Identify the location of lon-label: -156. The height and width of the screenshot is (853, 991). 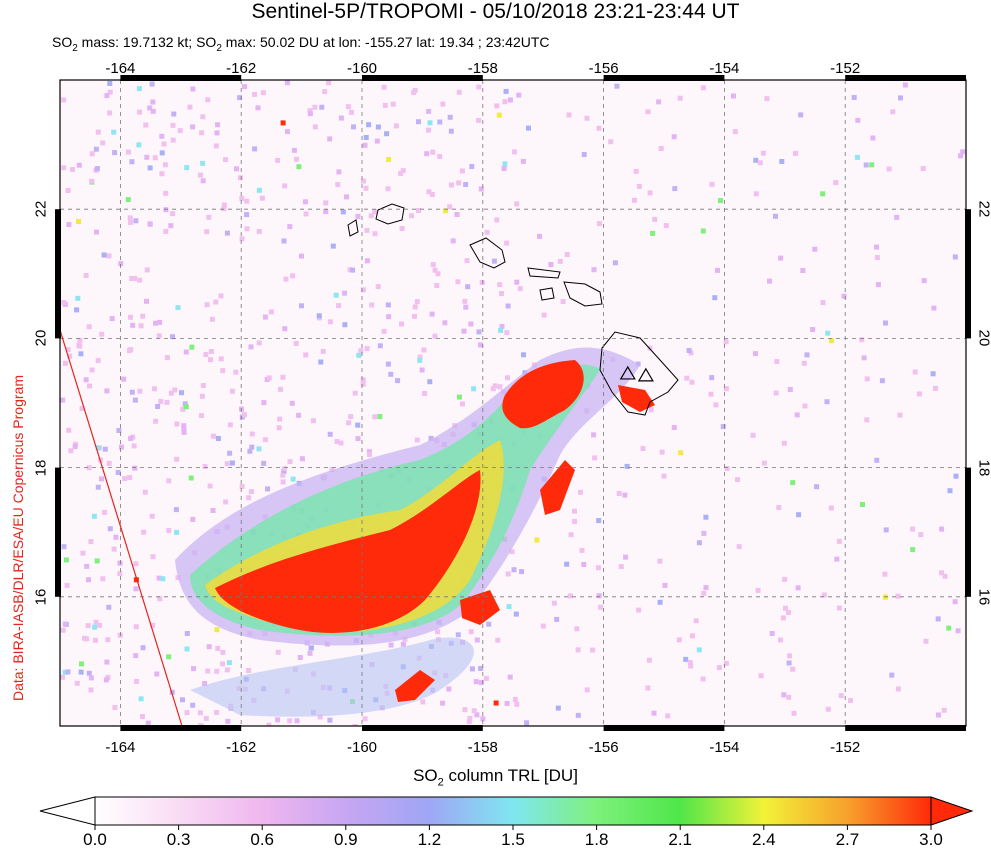
(603, 747).